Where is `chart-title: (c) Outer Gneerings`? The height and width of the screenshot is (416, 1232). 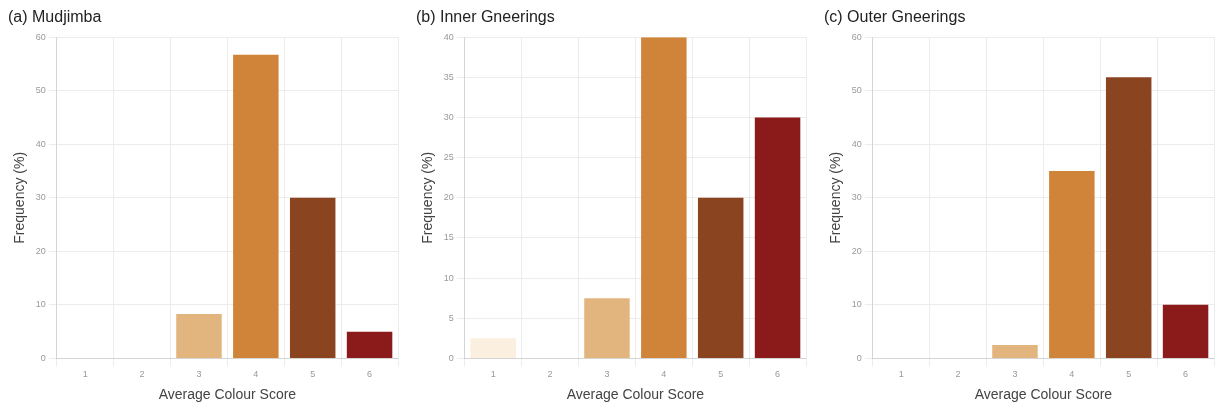
chart-title: (c) Outer Gneerings is located at coordinates (895, 17).